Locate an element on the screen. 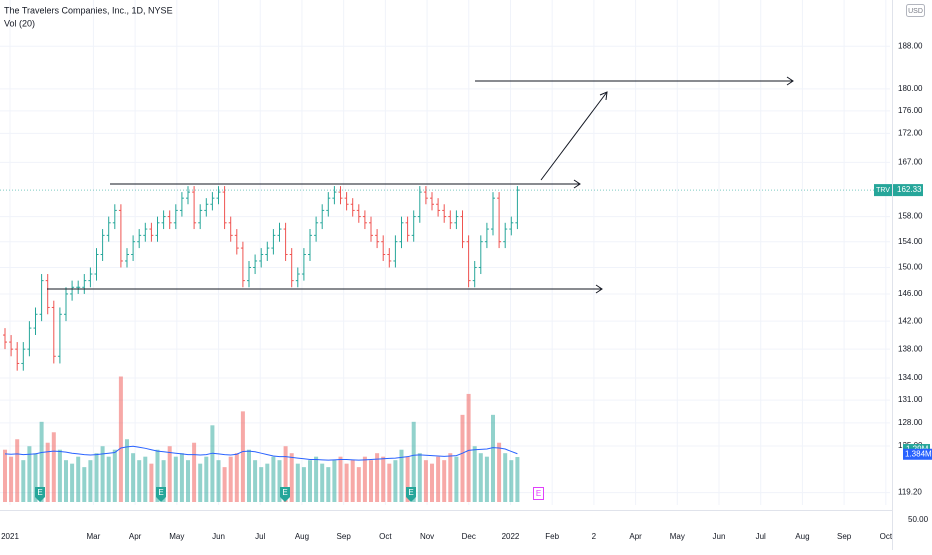 The image size is (932, 555). y-tick-label: 138.00 is located at coordinates (910, 348).